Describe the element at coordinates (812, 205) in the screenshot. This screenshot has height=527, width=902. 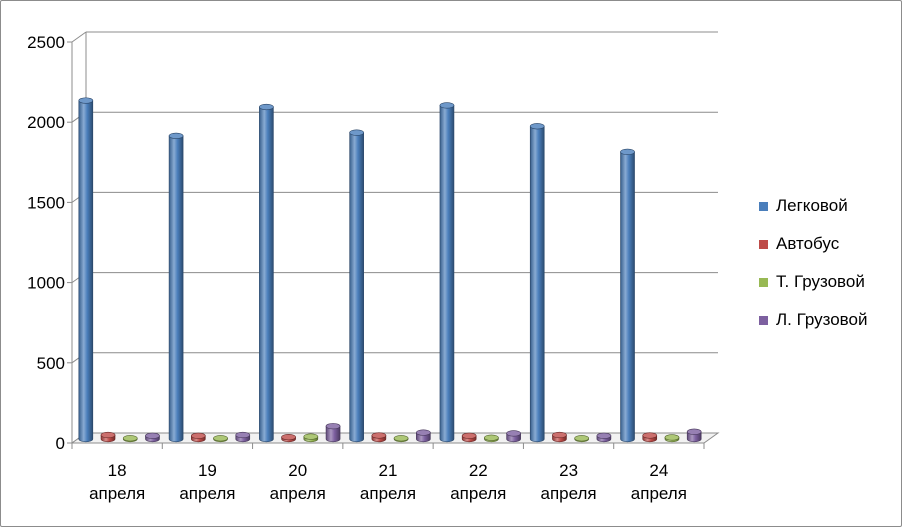
I see `legend-label: Легковой` at that location.